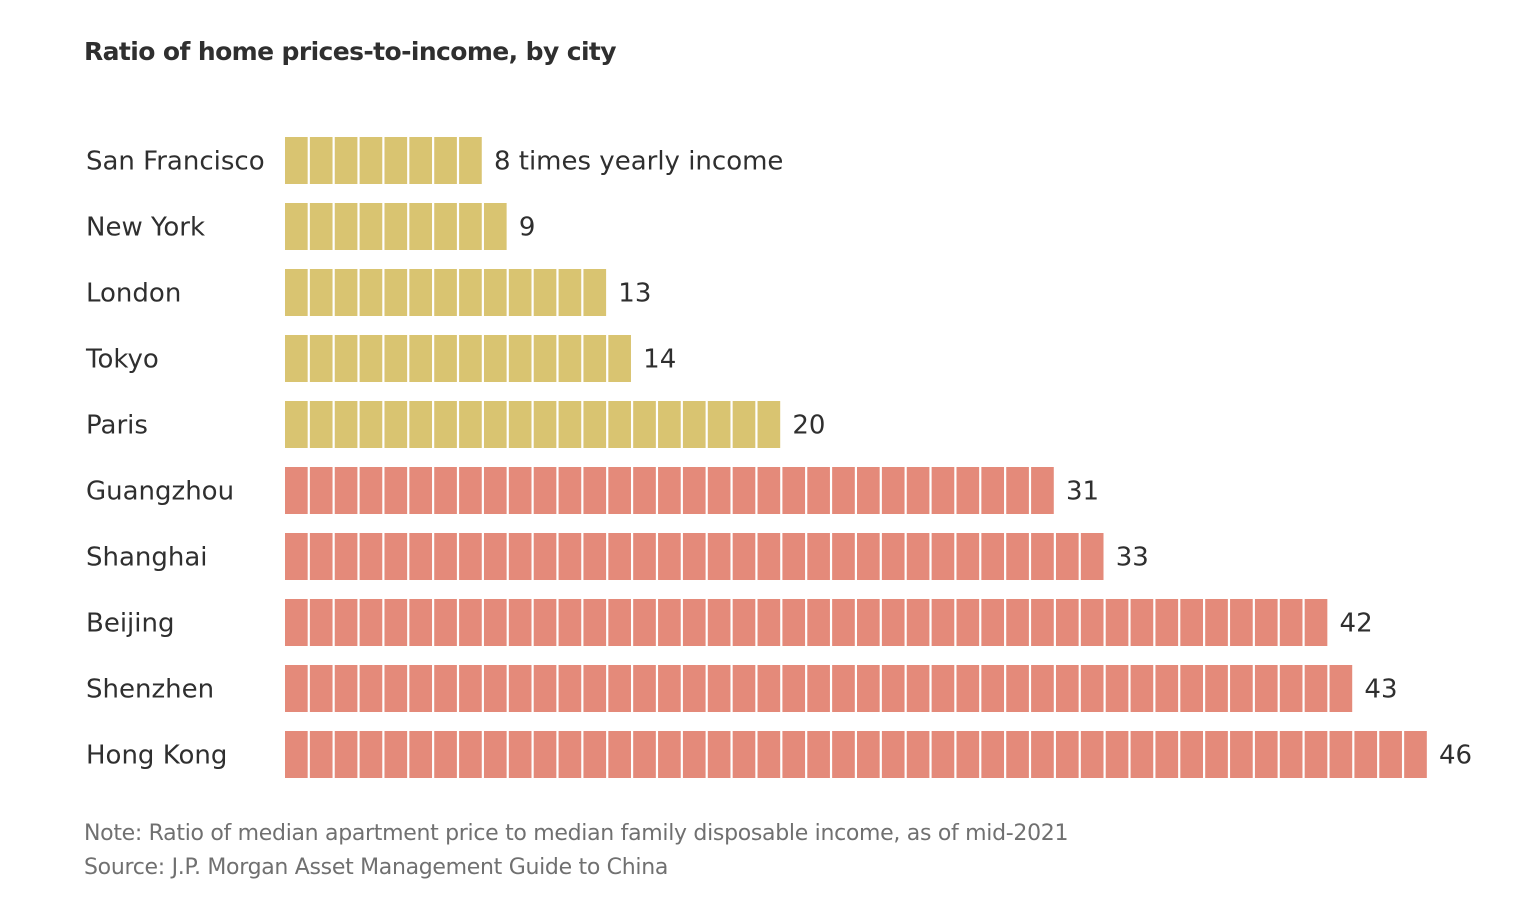 The width and height of the screenshot is (1522, 916). What do you see at coordinates (1380, 690) in the screenshot?
I see `value-label: 43` at bounding box center [1380, 690].